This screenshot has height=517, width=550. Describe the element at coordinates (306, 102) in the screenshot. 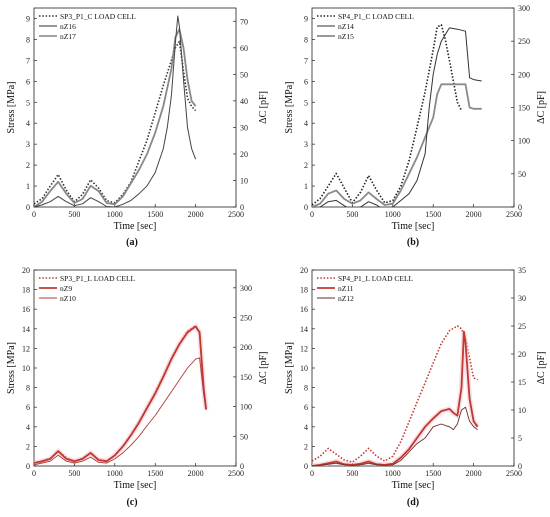

I see `y-tick-label: 5` at that location.